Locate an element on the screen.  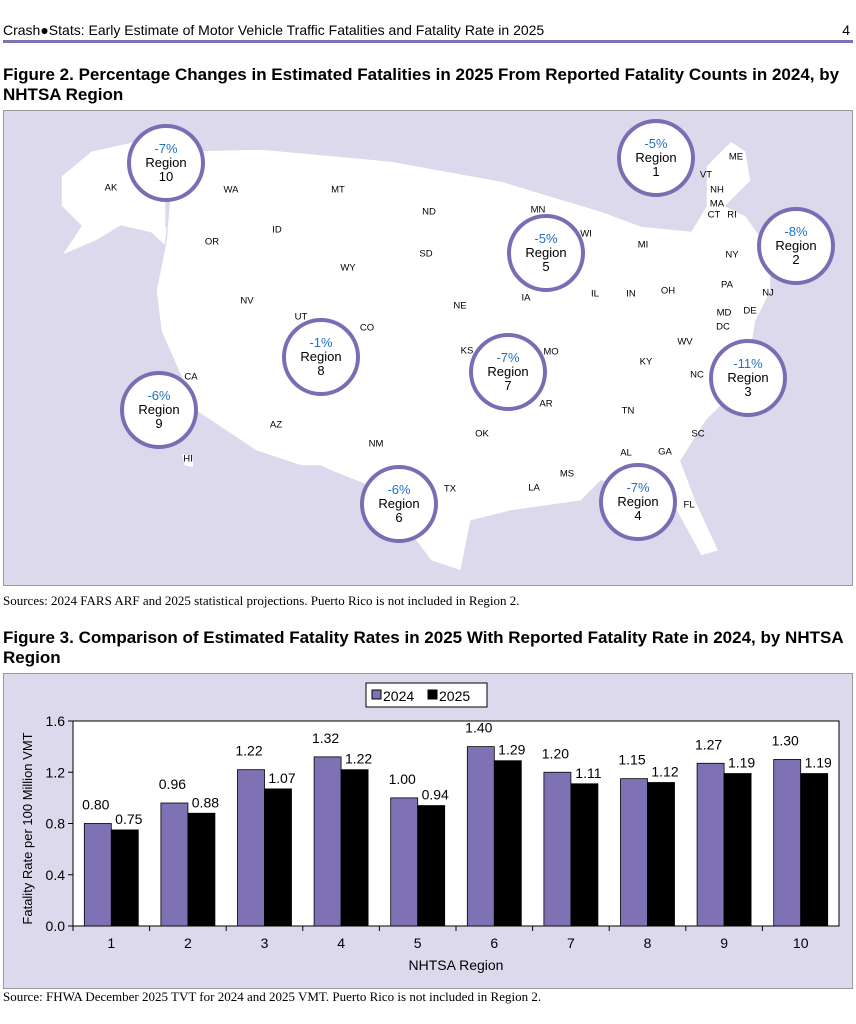
state-label-ne: NE is located at coordinates (460, 306).